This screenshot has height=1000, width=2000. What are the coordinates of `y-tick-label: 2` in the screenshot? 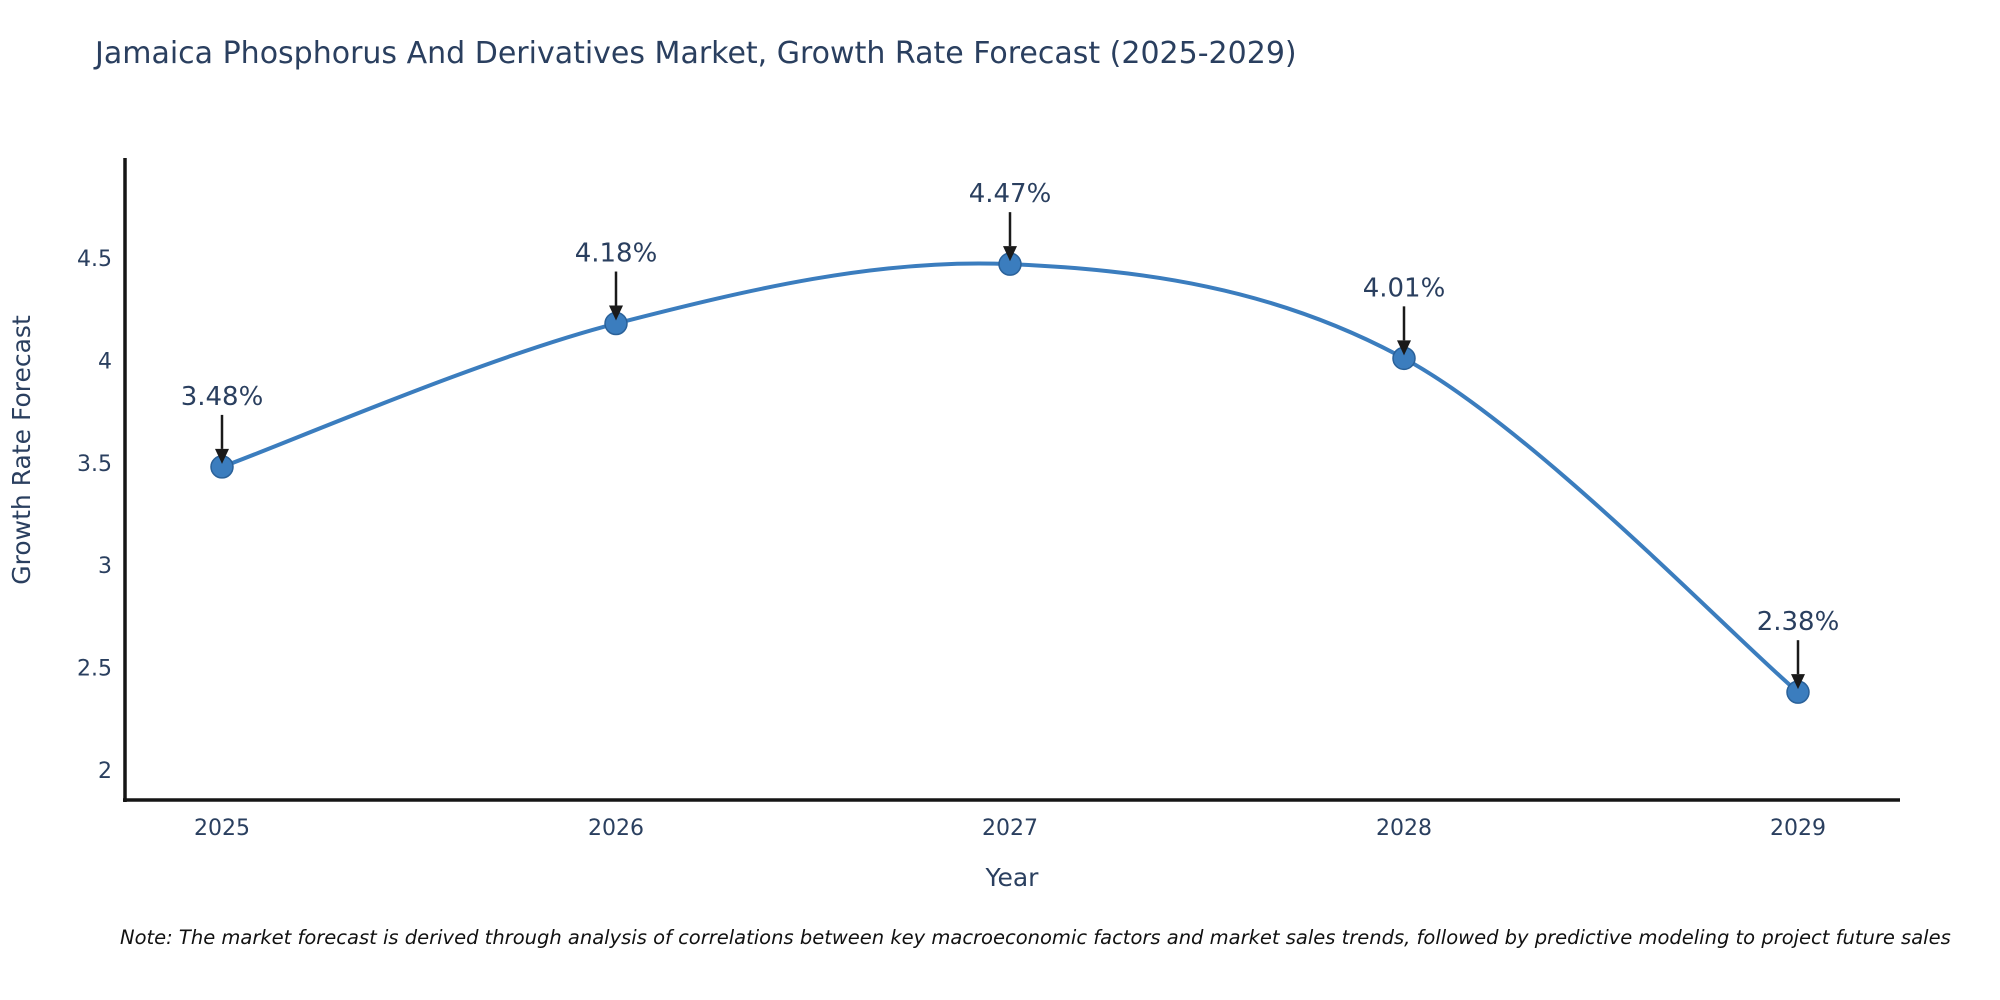 It's located at (105, 771).